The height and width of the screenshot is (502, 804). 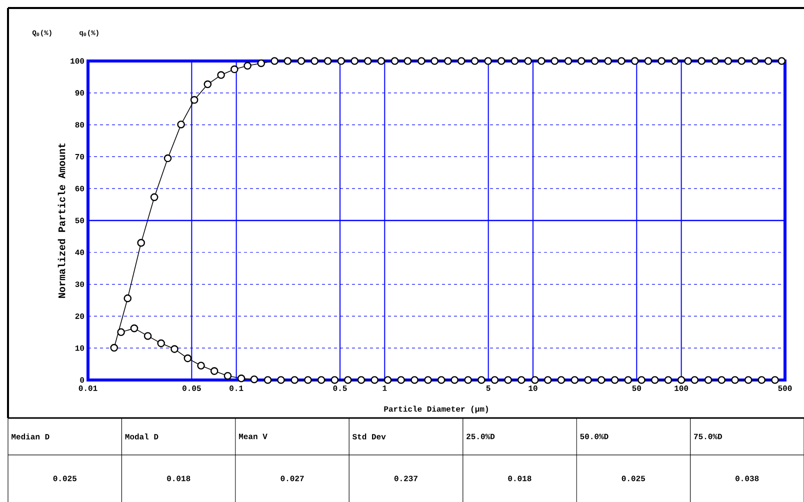 What do you see at coordinates (79, 348) in the screenshot?
I see `y-tick-label: 10` at bounding box center [79, 348].